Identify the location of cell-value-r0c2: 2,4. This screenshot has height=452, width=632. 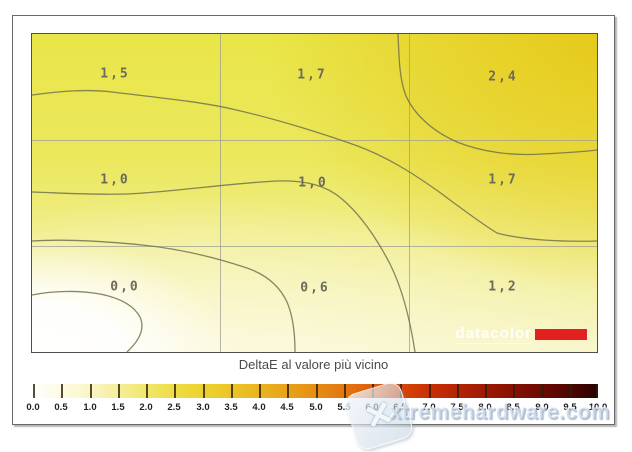
(503, 77).